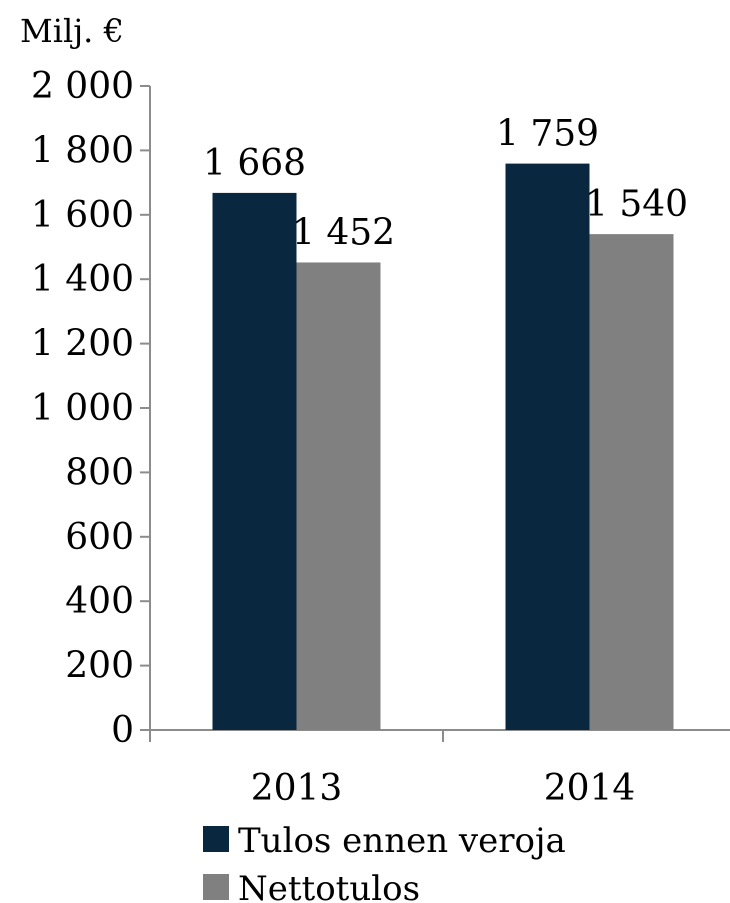 The height and width of the screenshot is (903, 730). Describe the element at coordinates (547, 134) in the screenshot. I see `data-label: 1 759` at that location.